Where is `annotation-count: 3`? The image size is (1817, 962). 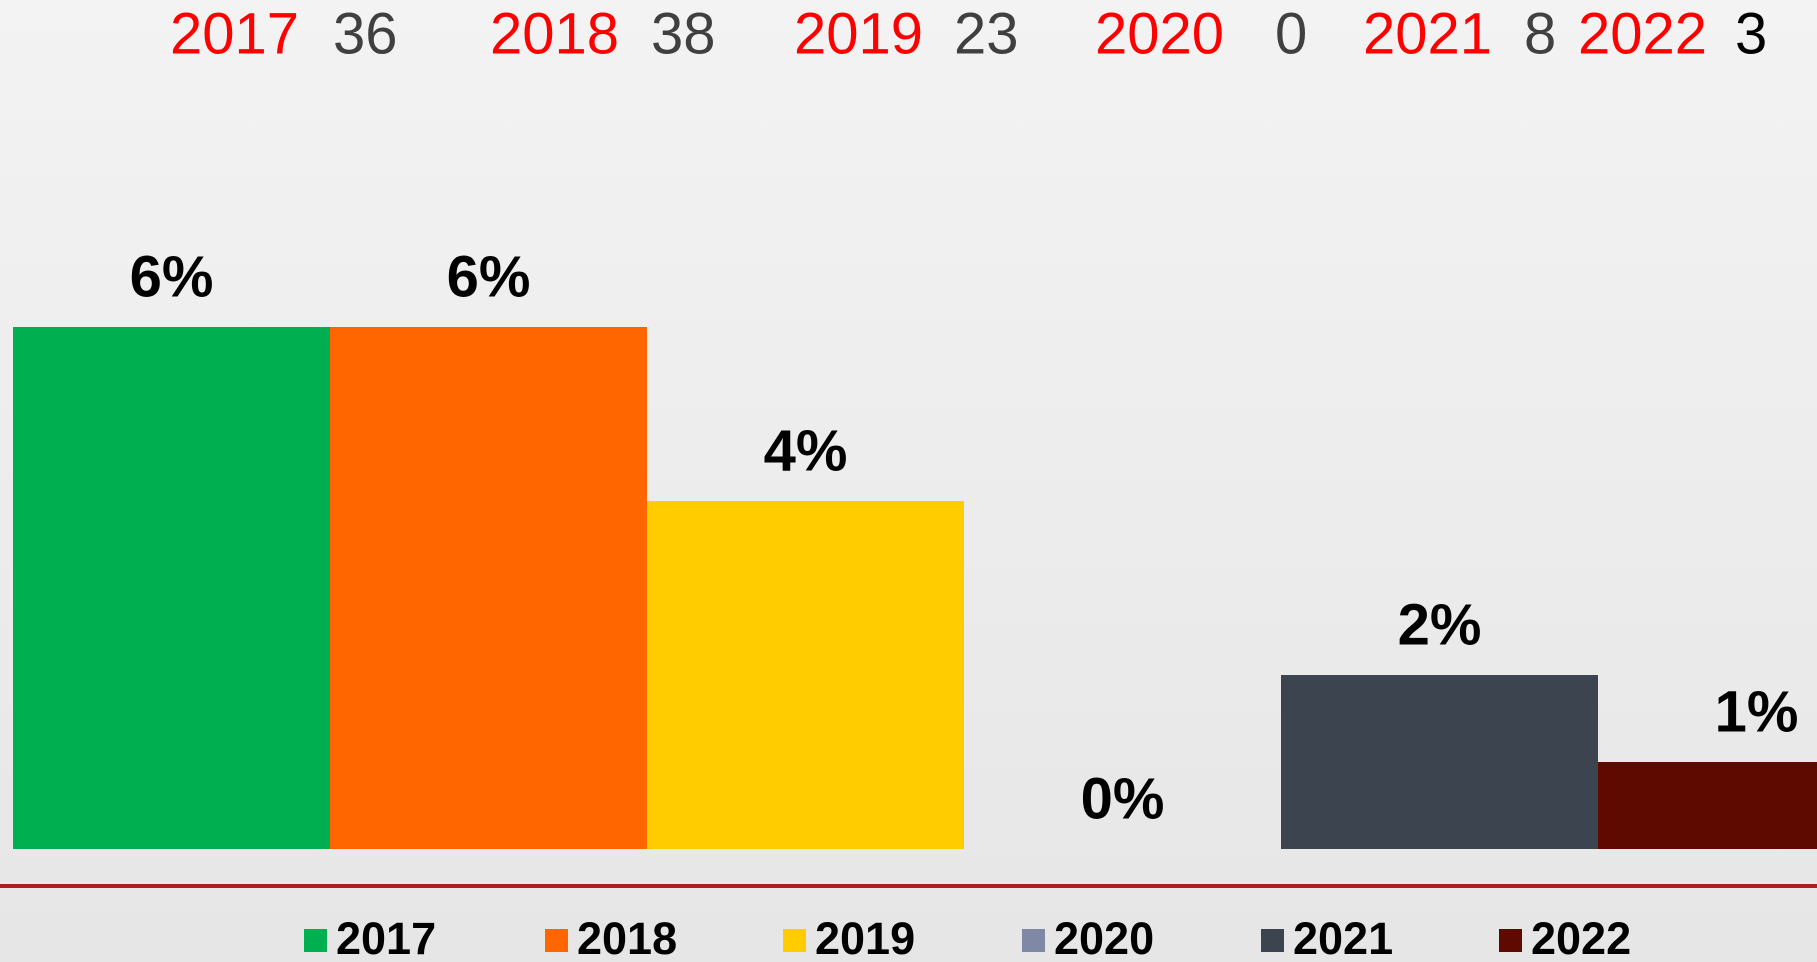 annotation-count: 3 is located at coordinates (1751, 33).